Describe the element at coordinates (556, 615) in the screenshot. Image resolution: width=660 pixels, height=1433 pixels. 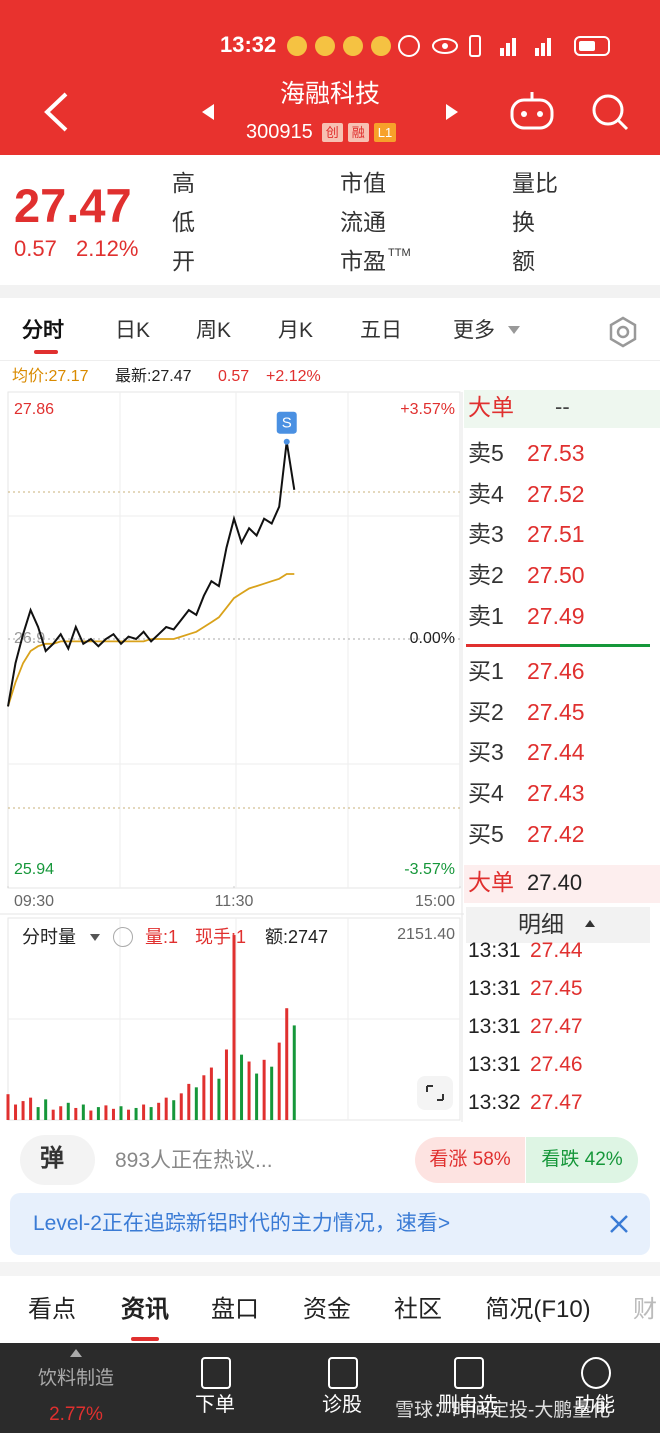
I see `book-price: 27.49` at that location.